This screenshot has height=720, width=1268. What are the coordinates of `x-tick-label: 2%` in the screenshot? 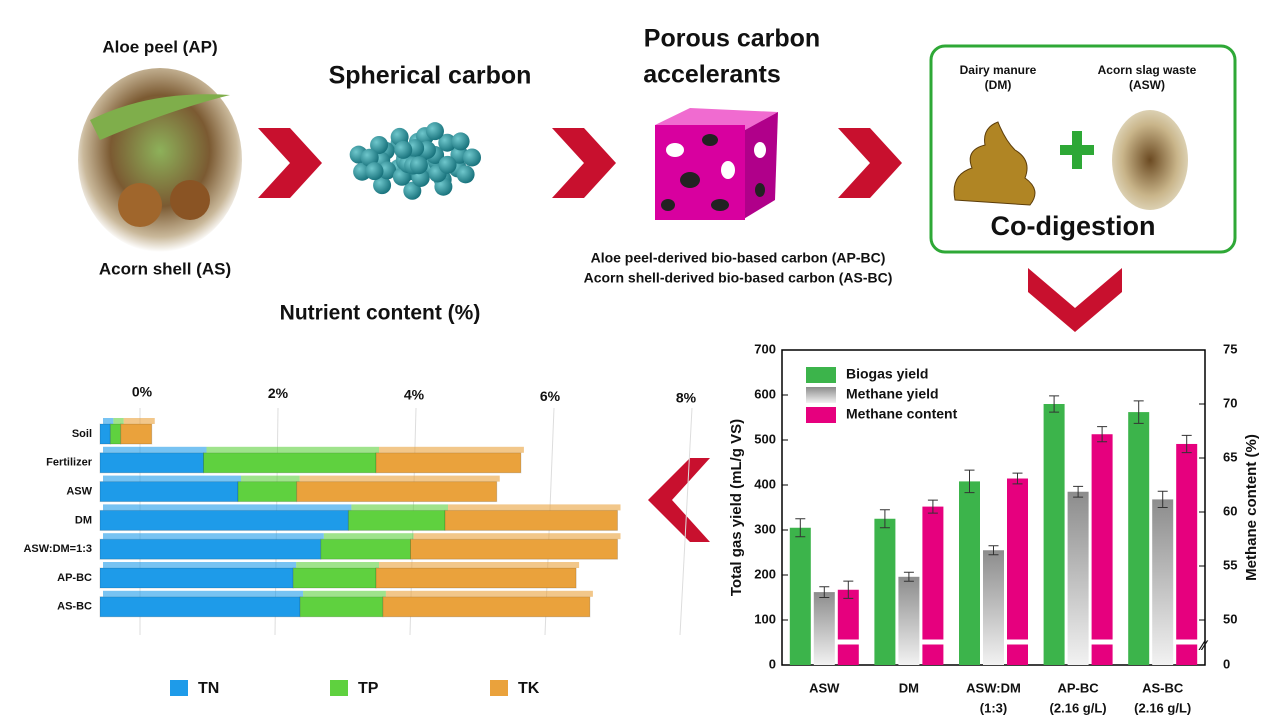 It's located at (278, 393).